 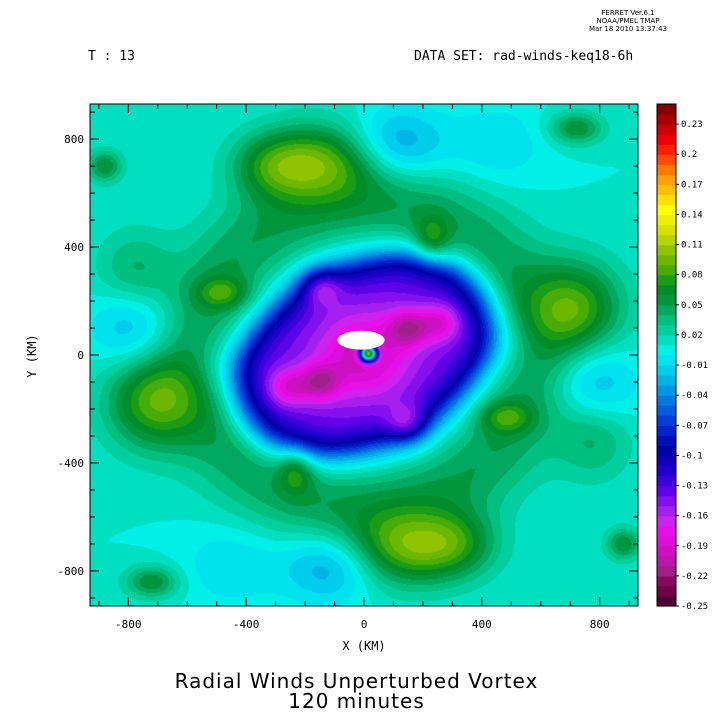 I want to click on colorbar-label: 0.02, so click(x=692, y=336).